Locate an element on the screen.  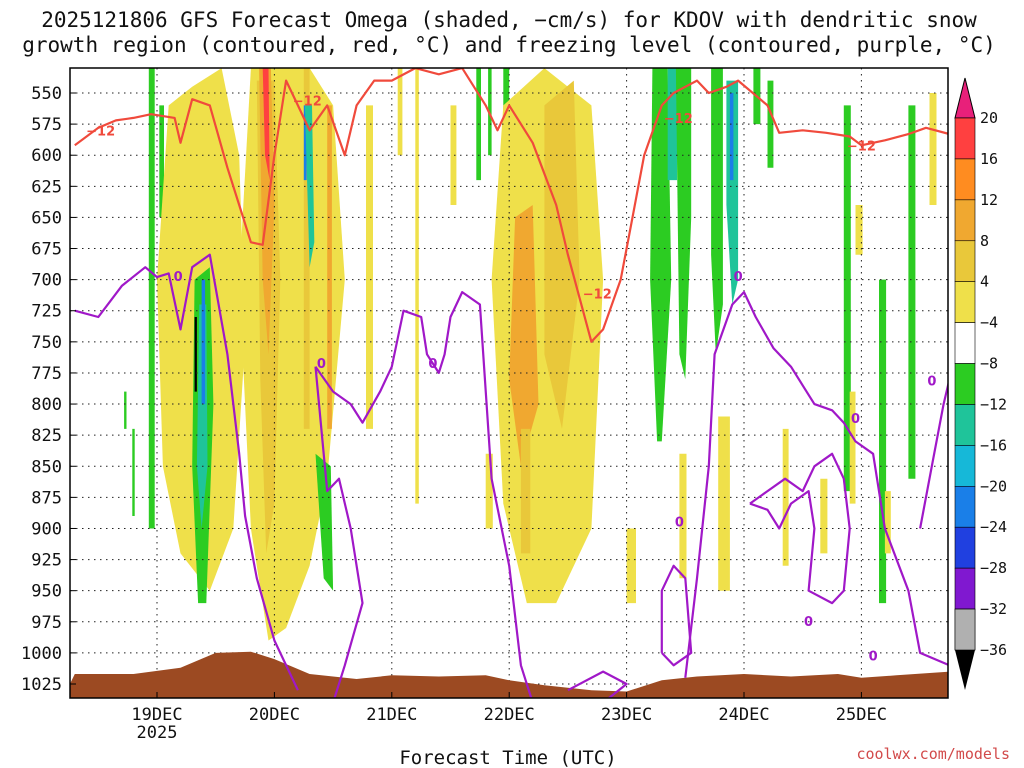
y-tick-label-800: 800 is located at coordinates (46, 405).